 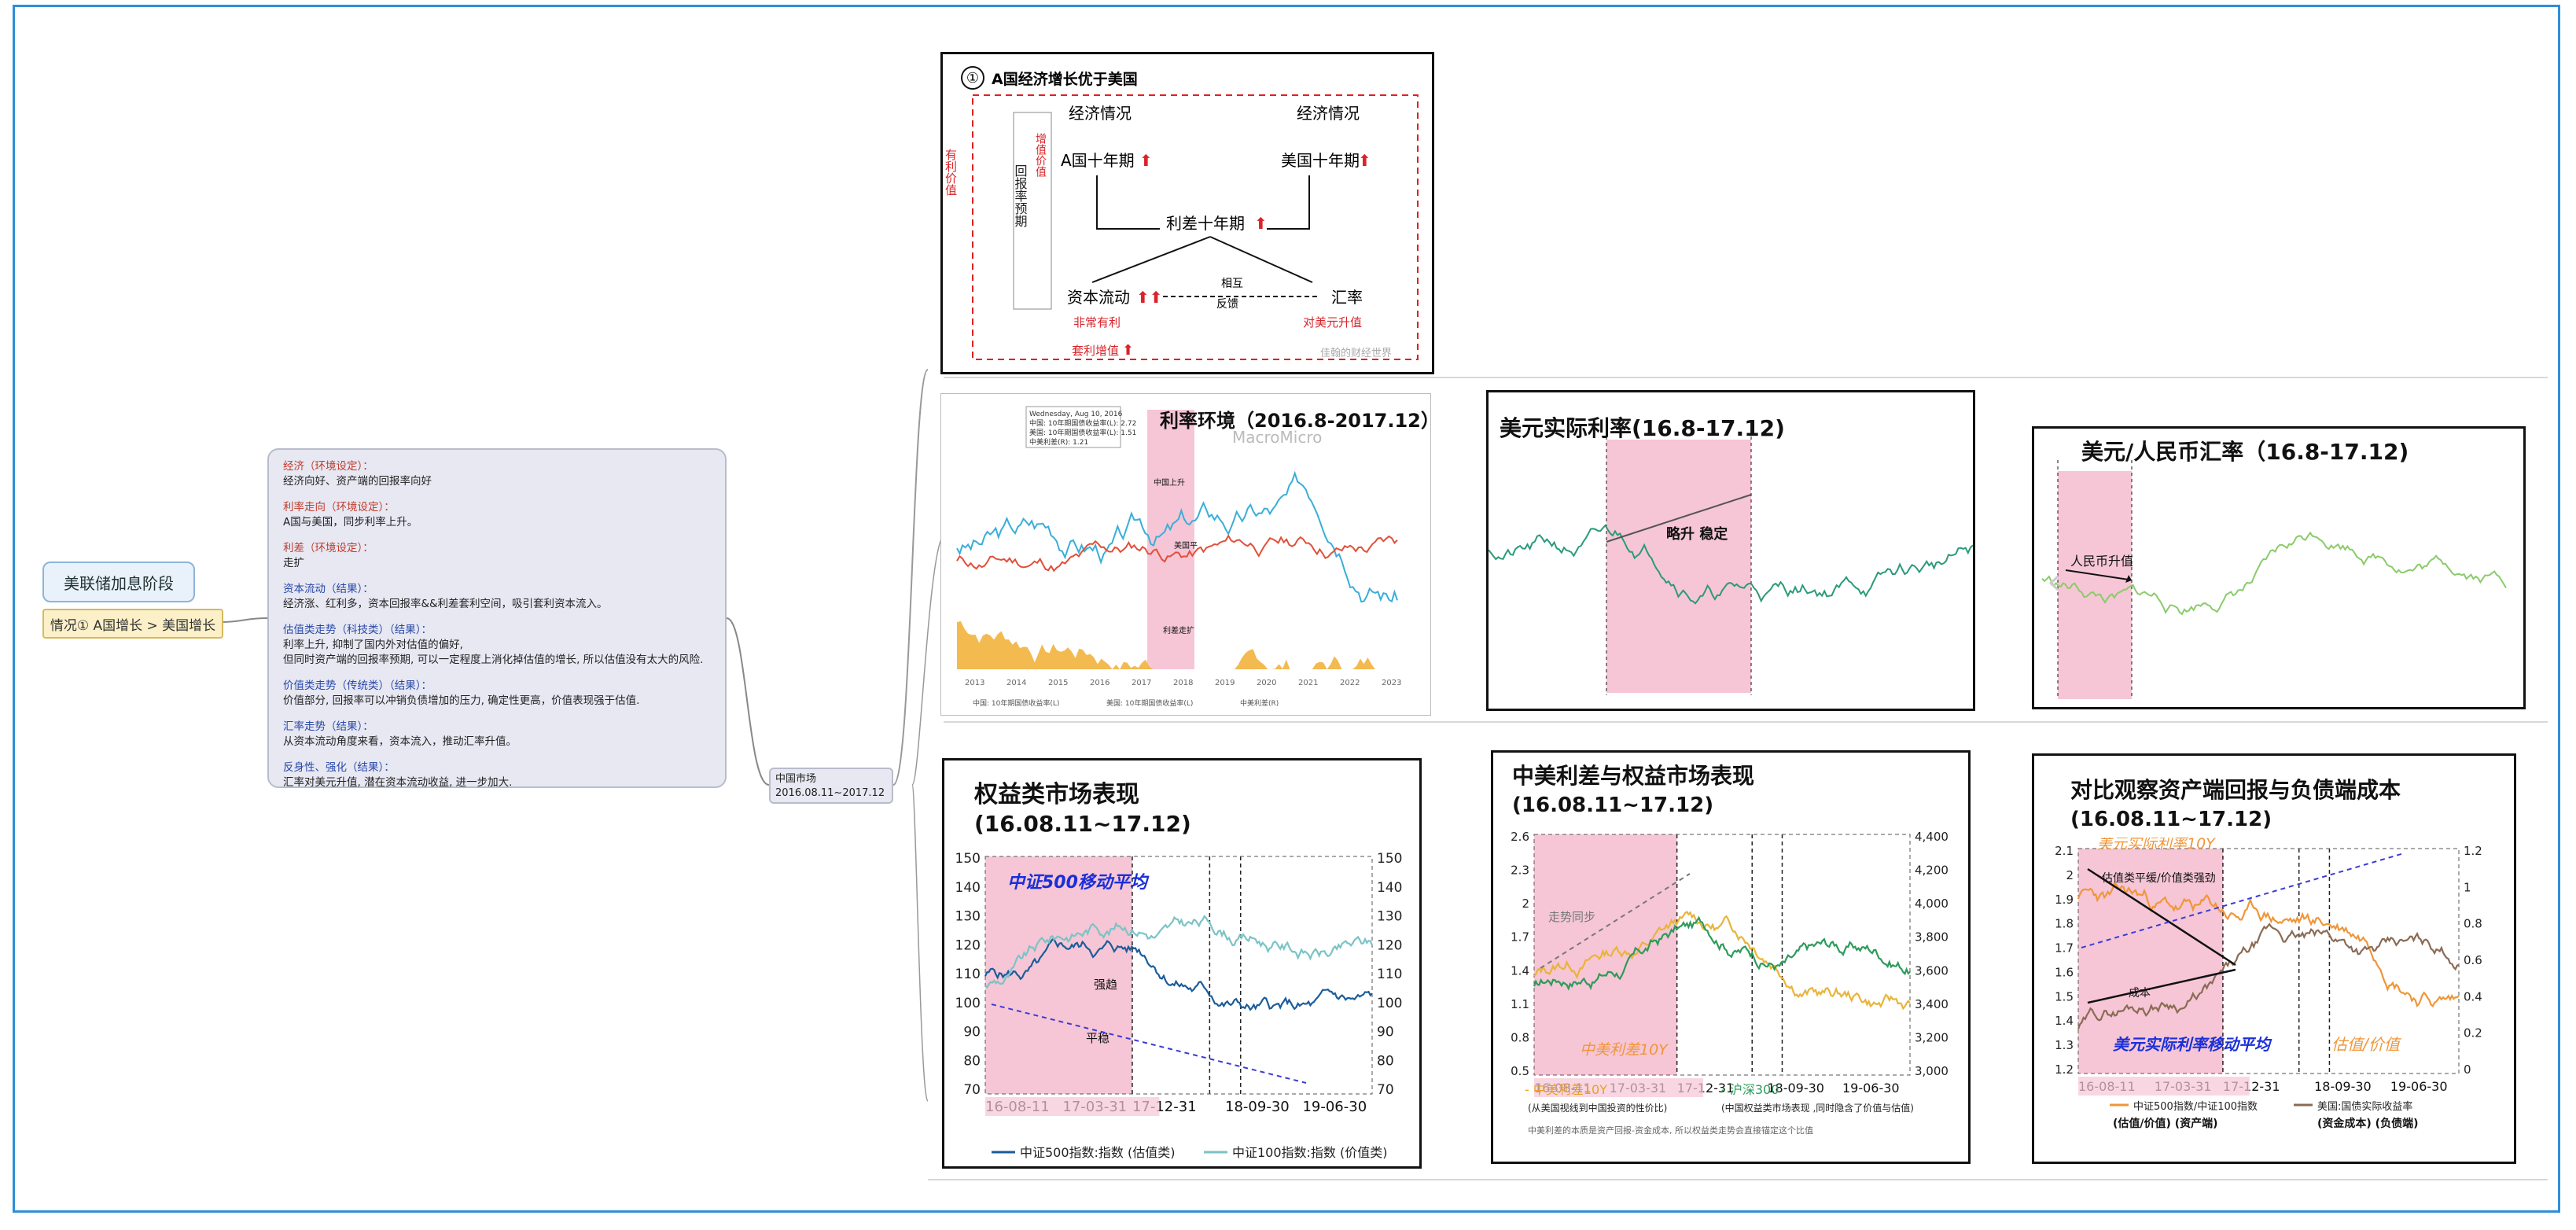 What do you see at coordinates (1328, 113) in the screenshot?
I see `diagram-econ-b: 经济情况` at bounding box center [1328, 113].